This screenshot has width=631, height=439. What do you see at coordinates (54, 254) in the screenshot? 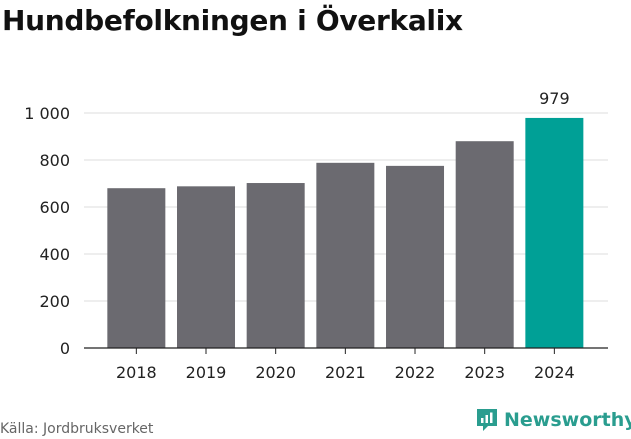
I see `y-tick-label: 400` at bounding box center [54, 254].